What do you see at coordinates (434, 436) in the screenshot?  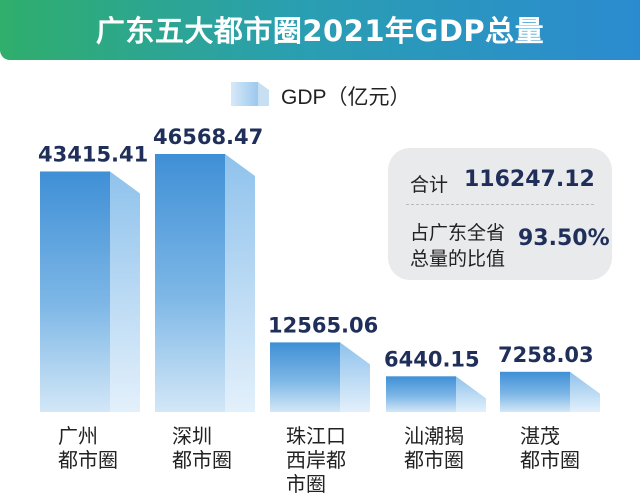 I see `category-label-line: 汕潮揭` at bounding box center [434, 436].